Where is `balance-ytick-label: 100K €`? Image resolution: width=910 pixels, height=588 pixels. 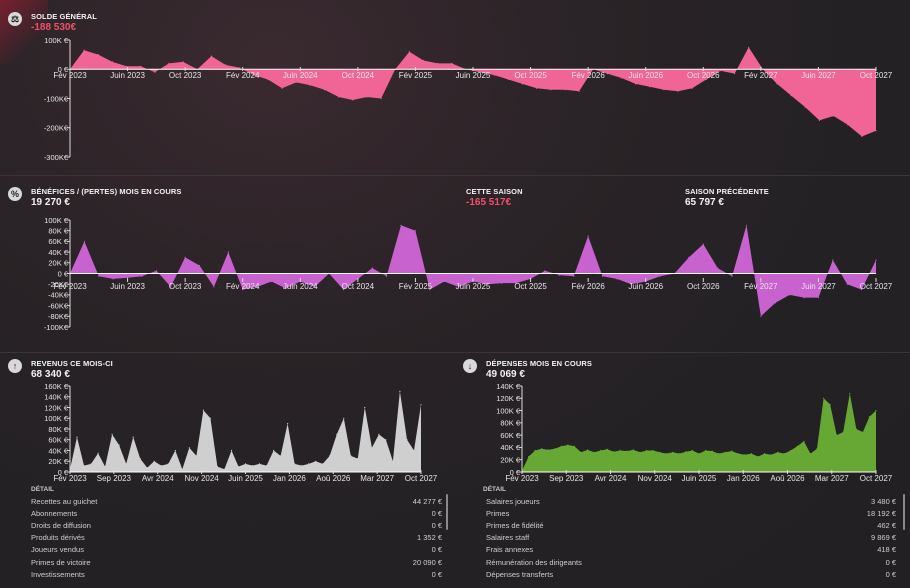
balance-ytick-label: 100K € is located at coordinates (56, 40).